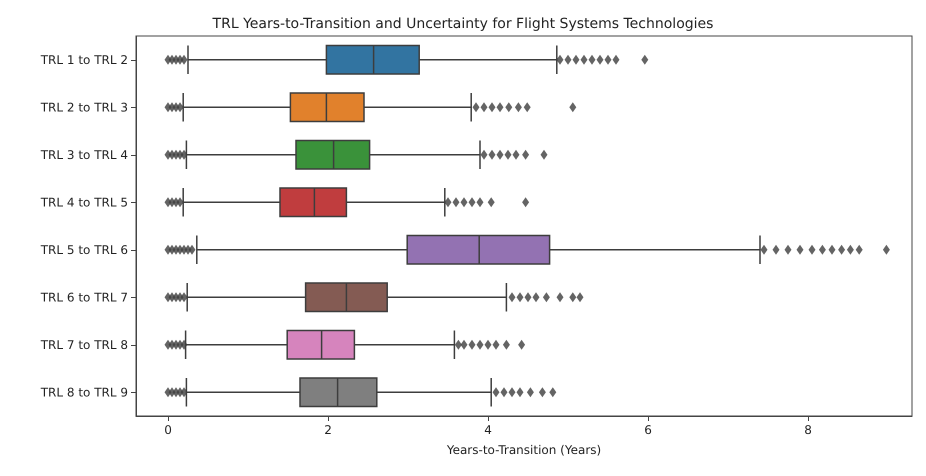  I want to click on x-tick-label: 6, so click(648, 430).